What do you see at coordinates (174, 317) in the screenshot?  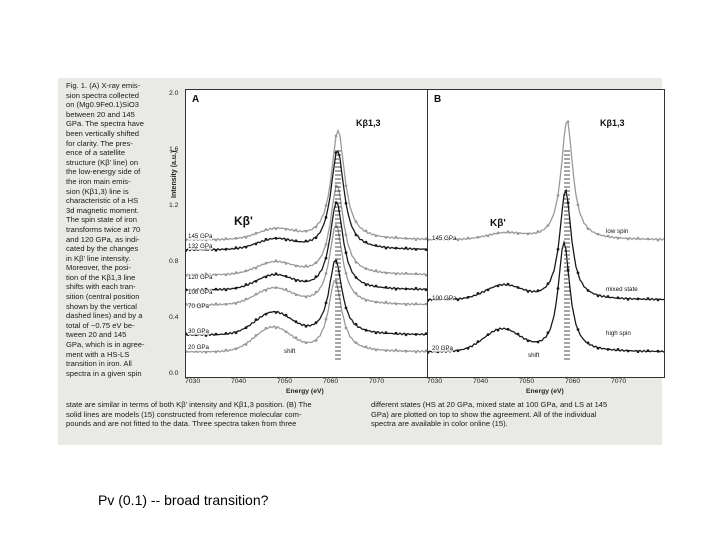 I see `y-tick-label: 0.4` at bounding box center [174, 317].